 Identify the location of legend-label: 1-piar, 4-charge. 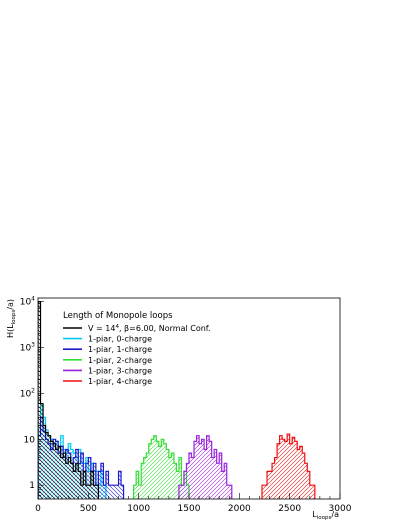
(120, 381).